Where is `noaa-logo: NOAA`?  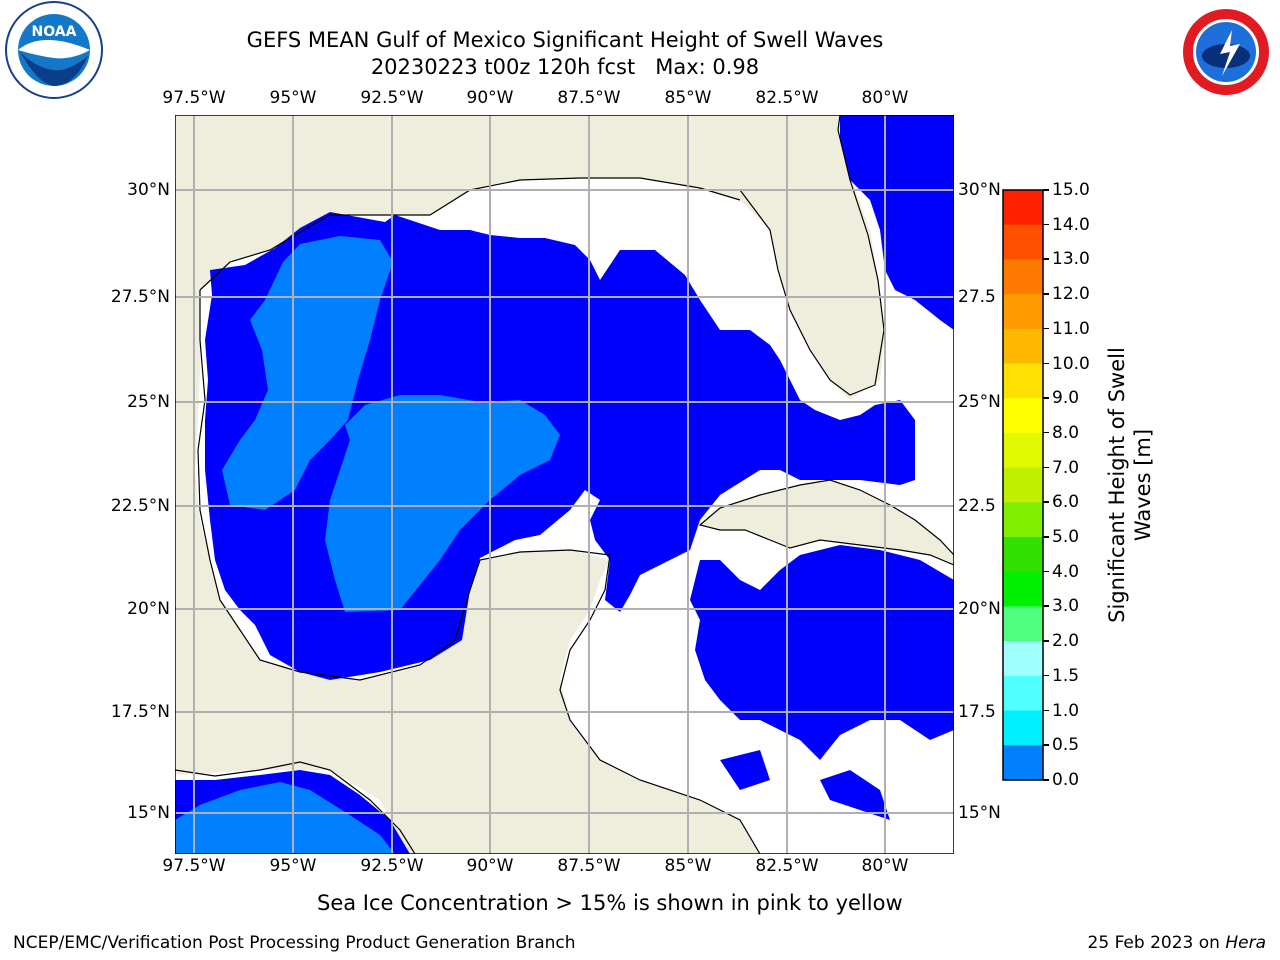
noaa-logo: NOAA is located at coordinates (54, 50).